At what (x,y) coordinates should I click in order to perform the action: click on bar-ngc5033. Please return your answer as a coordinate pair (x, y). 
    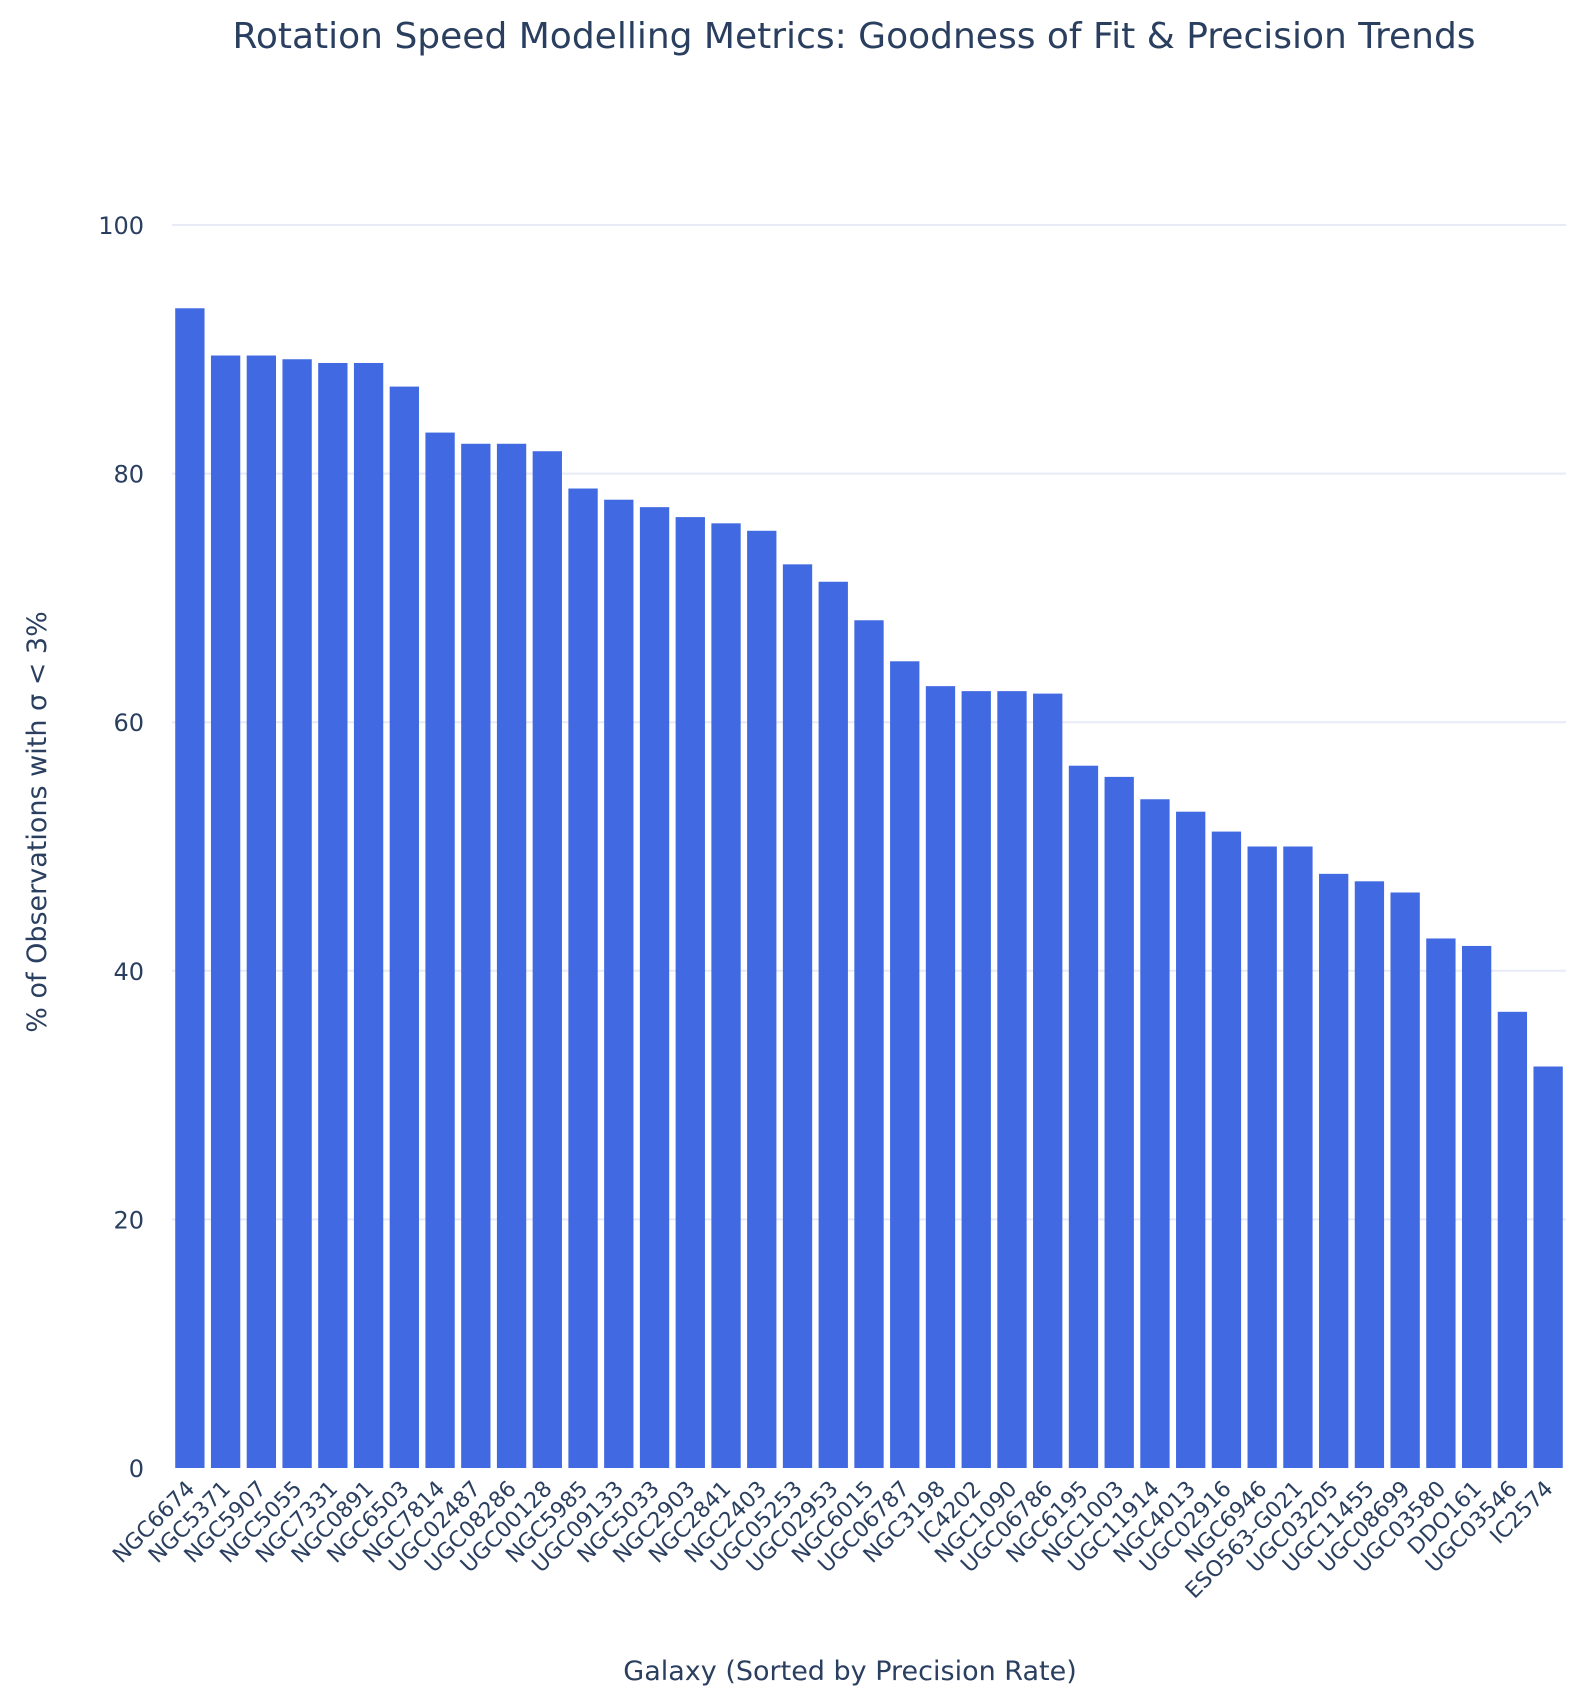
    Looking at the image, I should click on (654, 987).